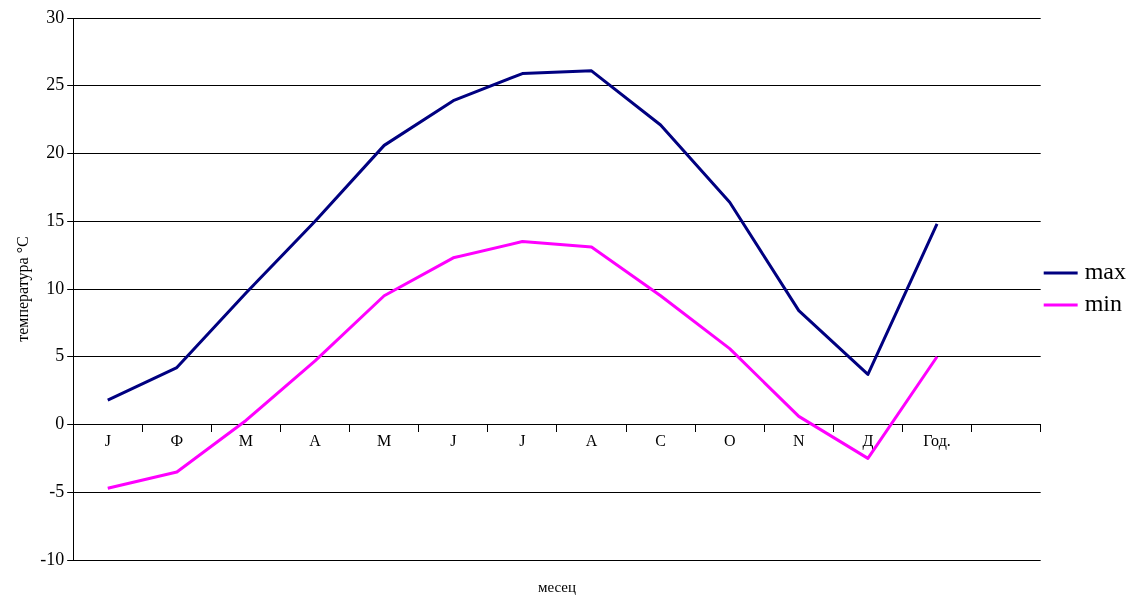  Describe the element at coordinates (799, 441) in the screenshot. I see `x-tick-label: N` at that location.